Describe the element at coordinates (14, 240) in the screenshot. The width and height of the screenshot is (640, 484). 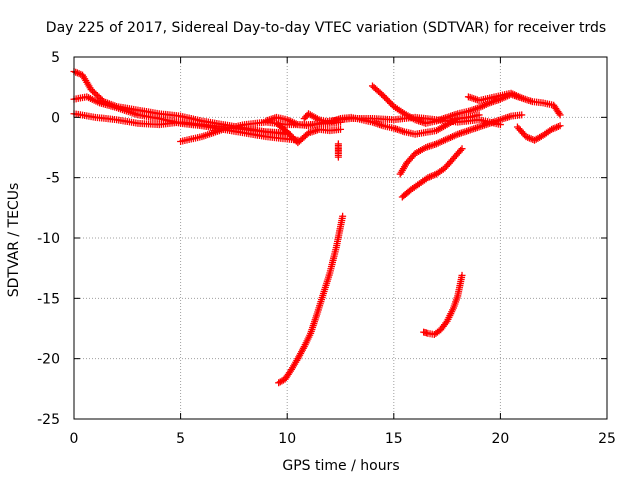
I see `y-axis-label: SDTVAR / TECUs` at that location.